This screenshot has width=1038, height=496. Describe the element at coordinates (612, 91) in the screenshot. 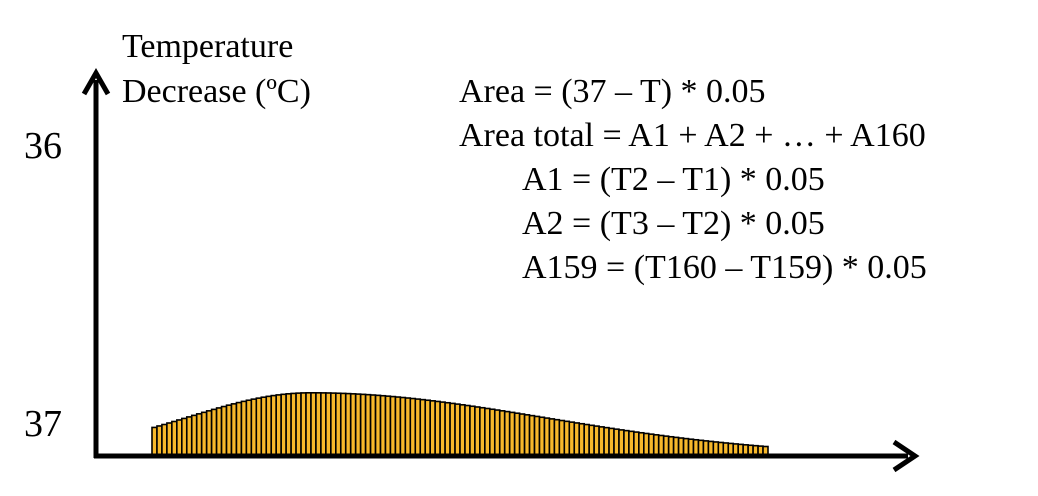

I see `equation-area: Area = (37 – T) * 0.05` at that location.